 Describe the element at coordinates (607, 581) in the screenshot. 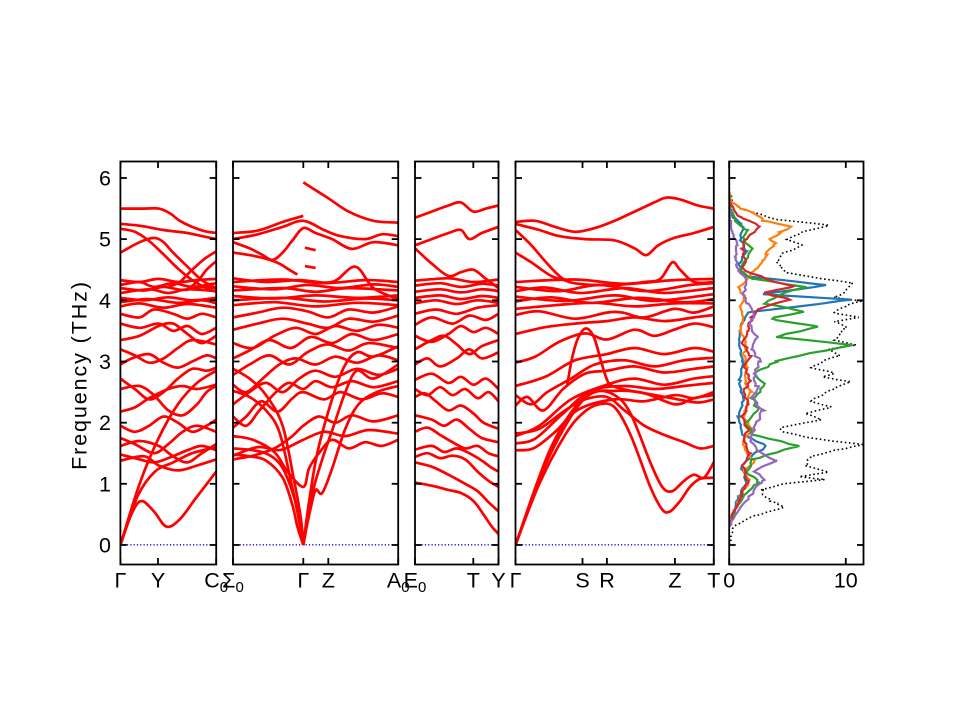

I see `svg-text: R` at that location.